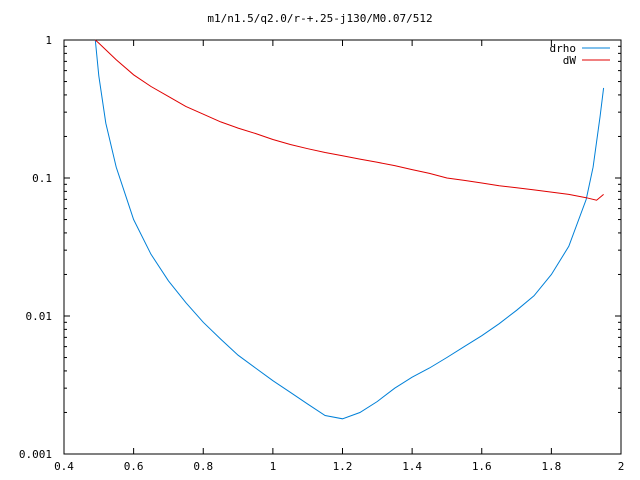  I want to click on legend-label-drho: drho, so click(563, 48).